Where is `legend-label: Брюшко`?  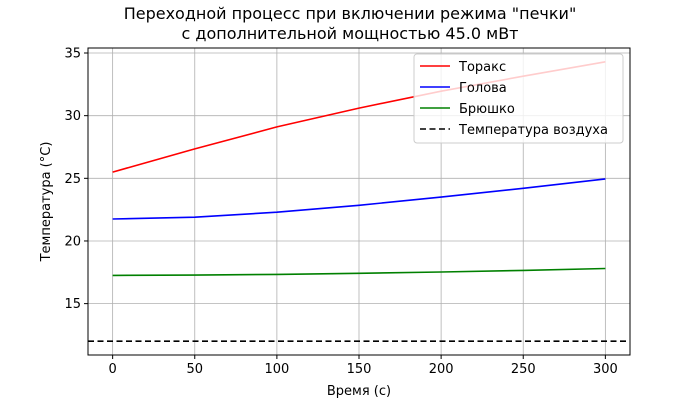 legend-label: Брюшко is located at coordinates (487, 109).